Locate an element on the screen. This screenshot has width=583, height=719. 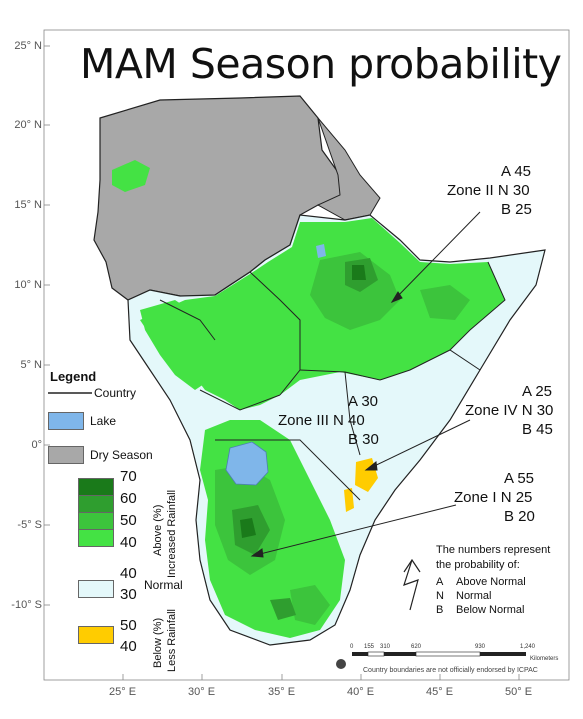
zone-ii-n: N 30 is located at coordinates (513, 190).